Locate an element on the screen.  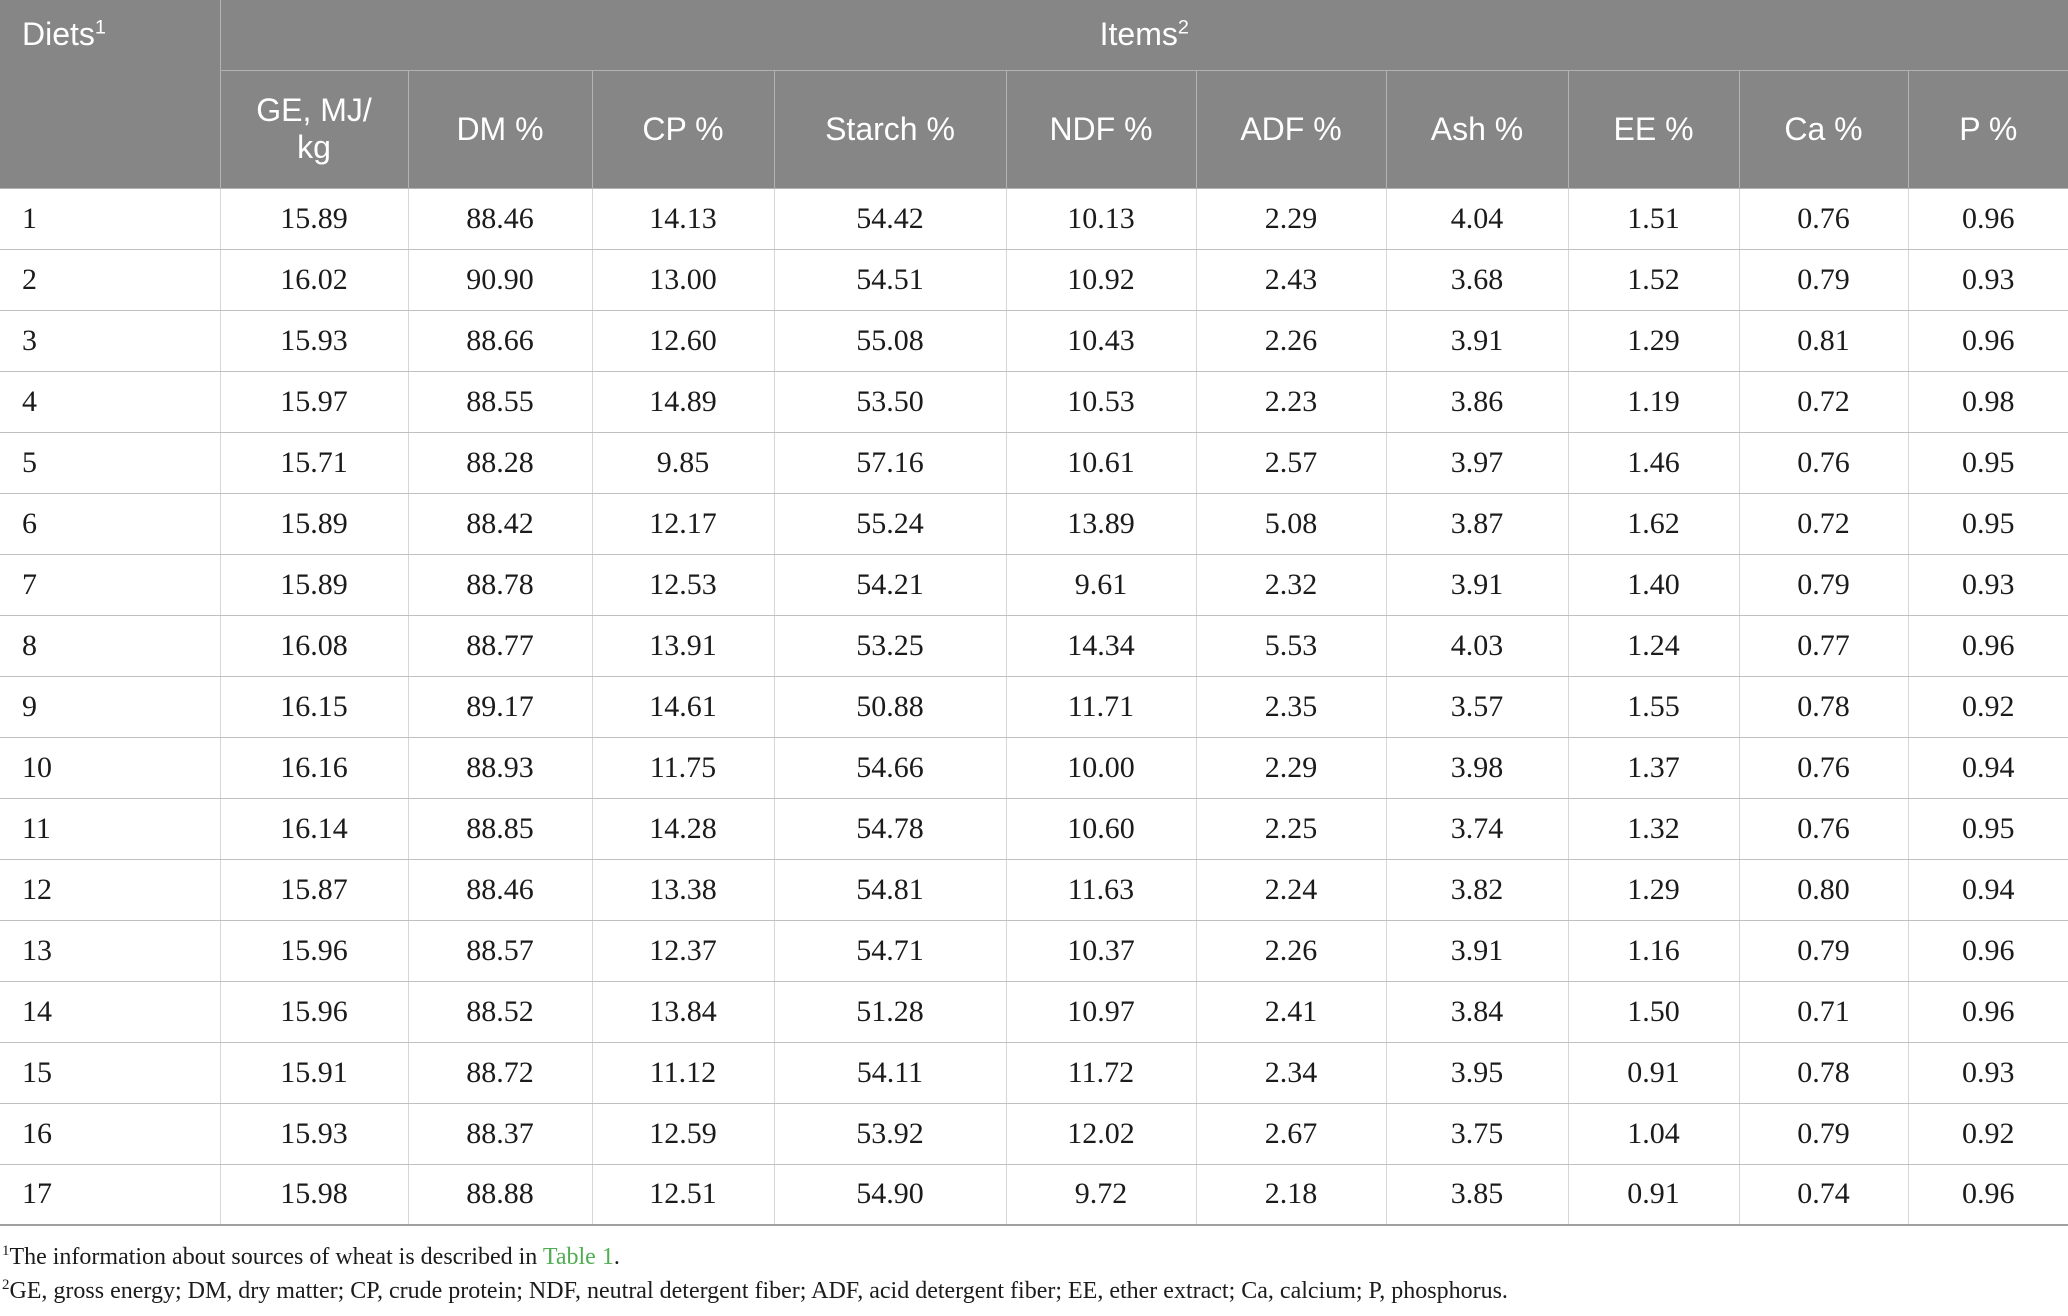
value-cell: 0.78 is located at coordinates (1823, 706).